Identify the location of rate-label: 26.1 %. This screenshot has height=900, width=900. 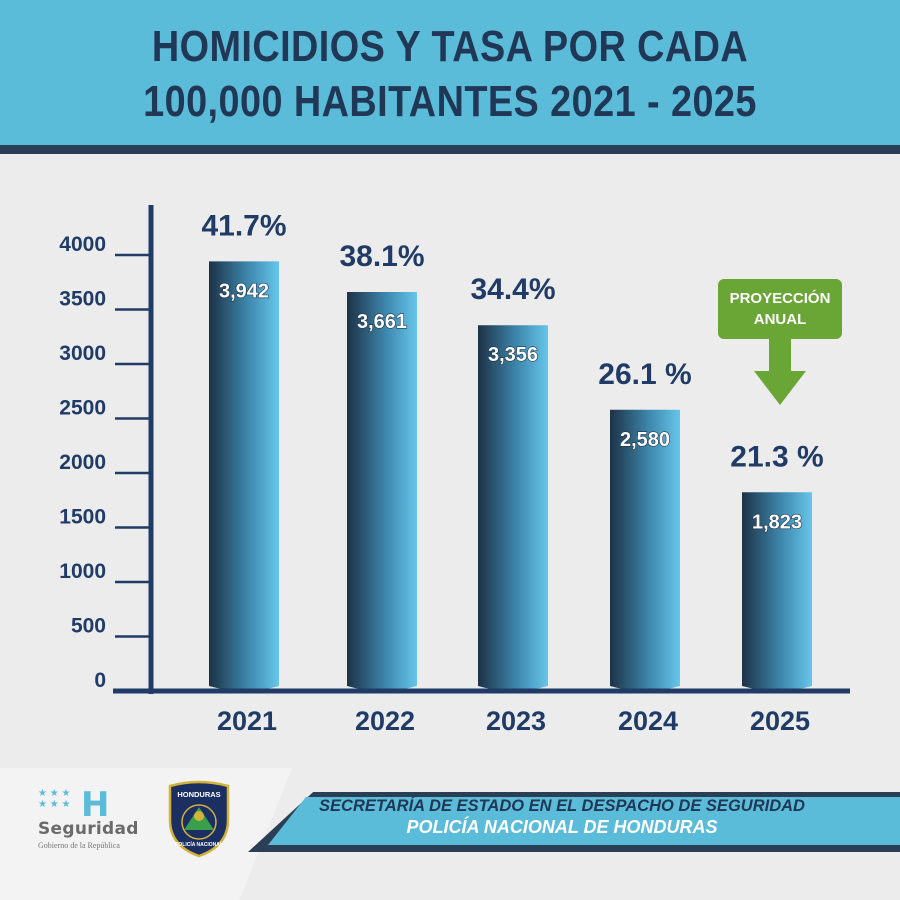
(644, 374).